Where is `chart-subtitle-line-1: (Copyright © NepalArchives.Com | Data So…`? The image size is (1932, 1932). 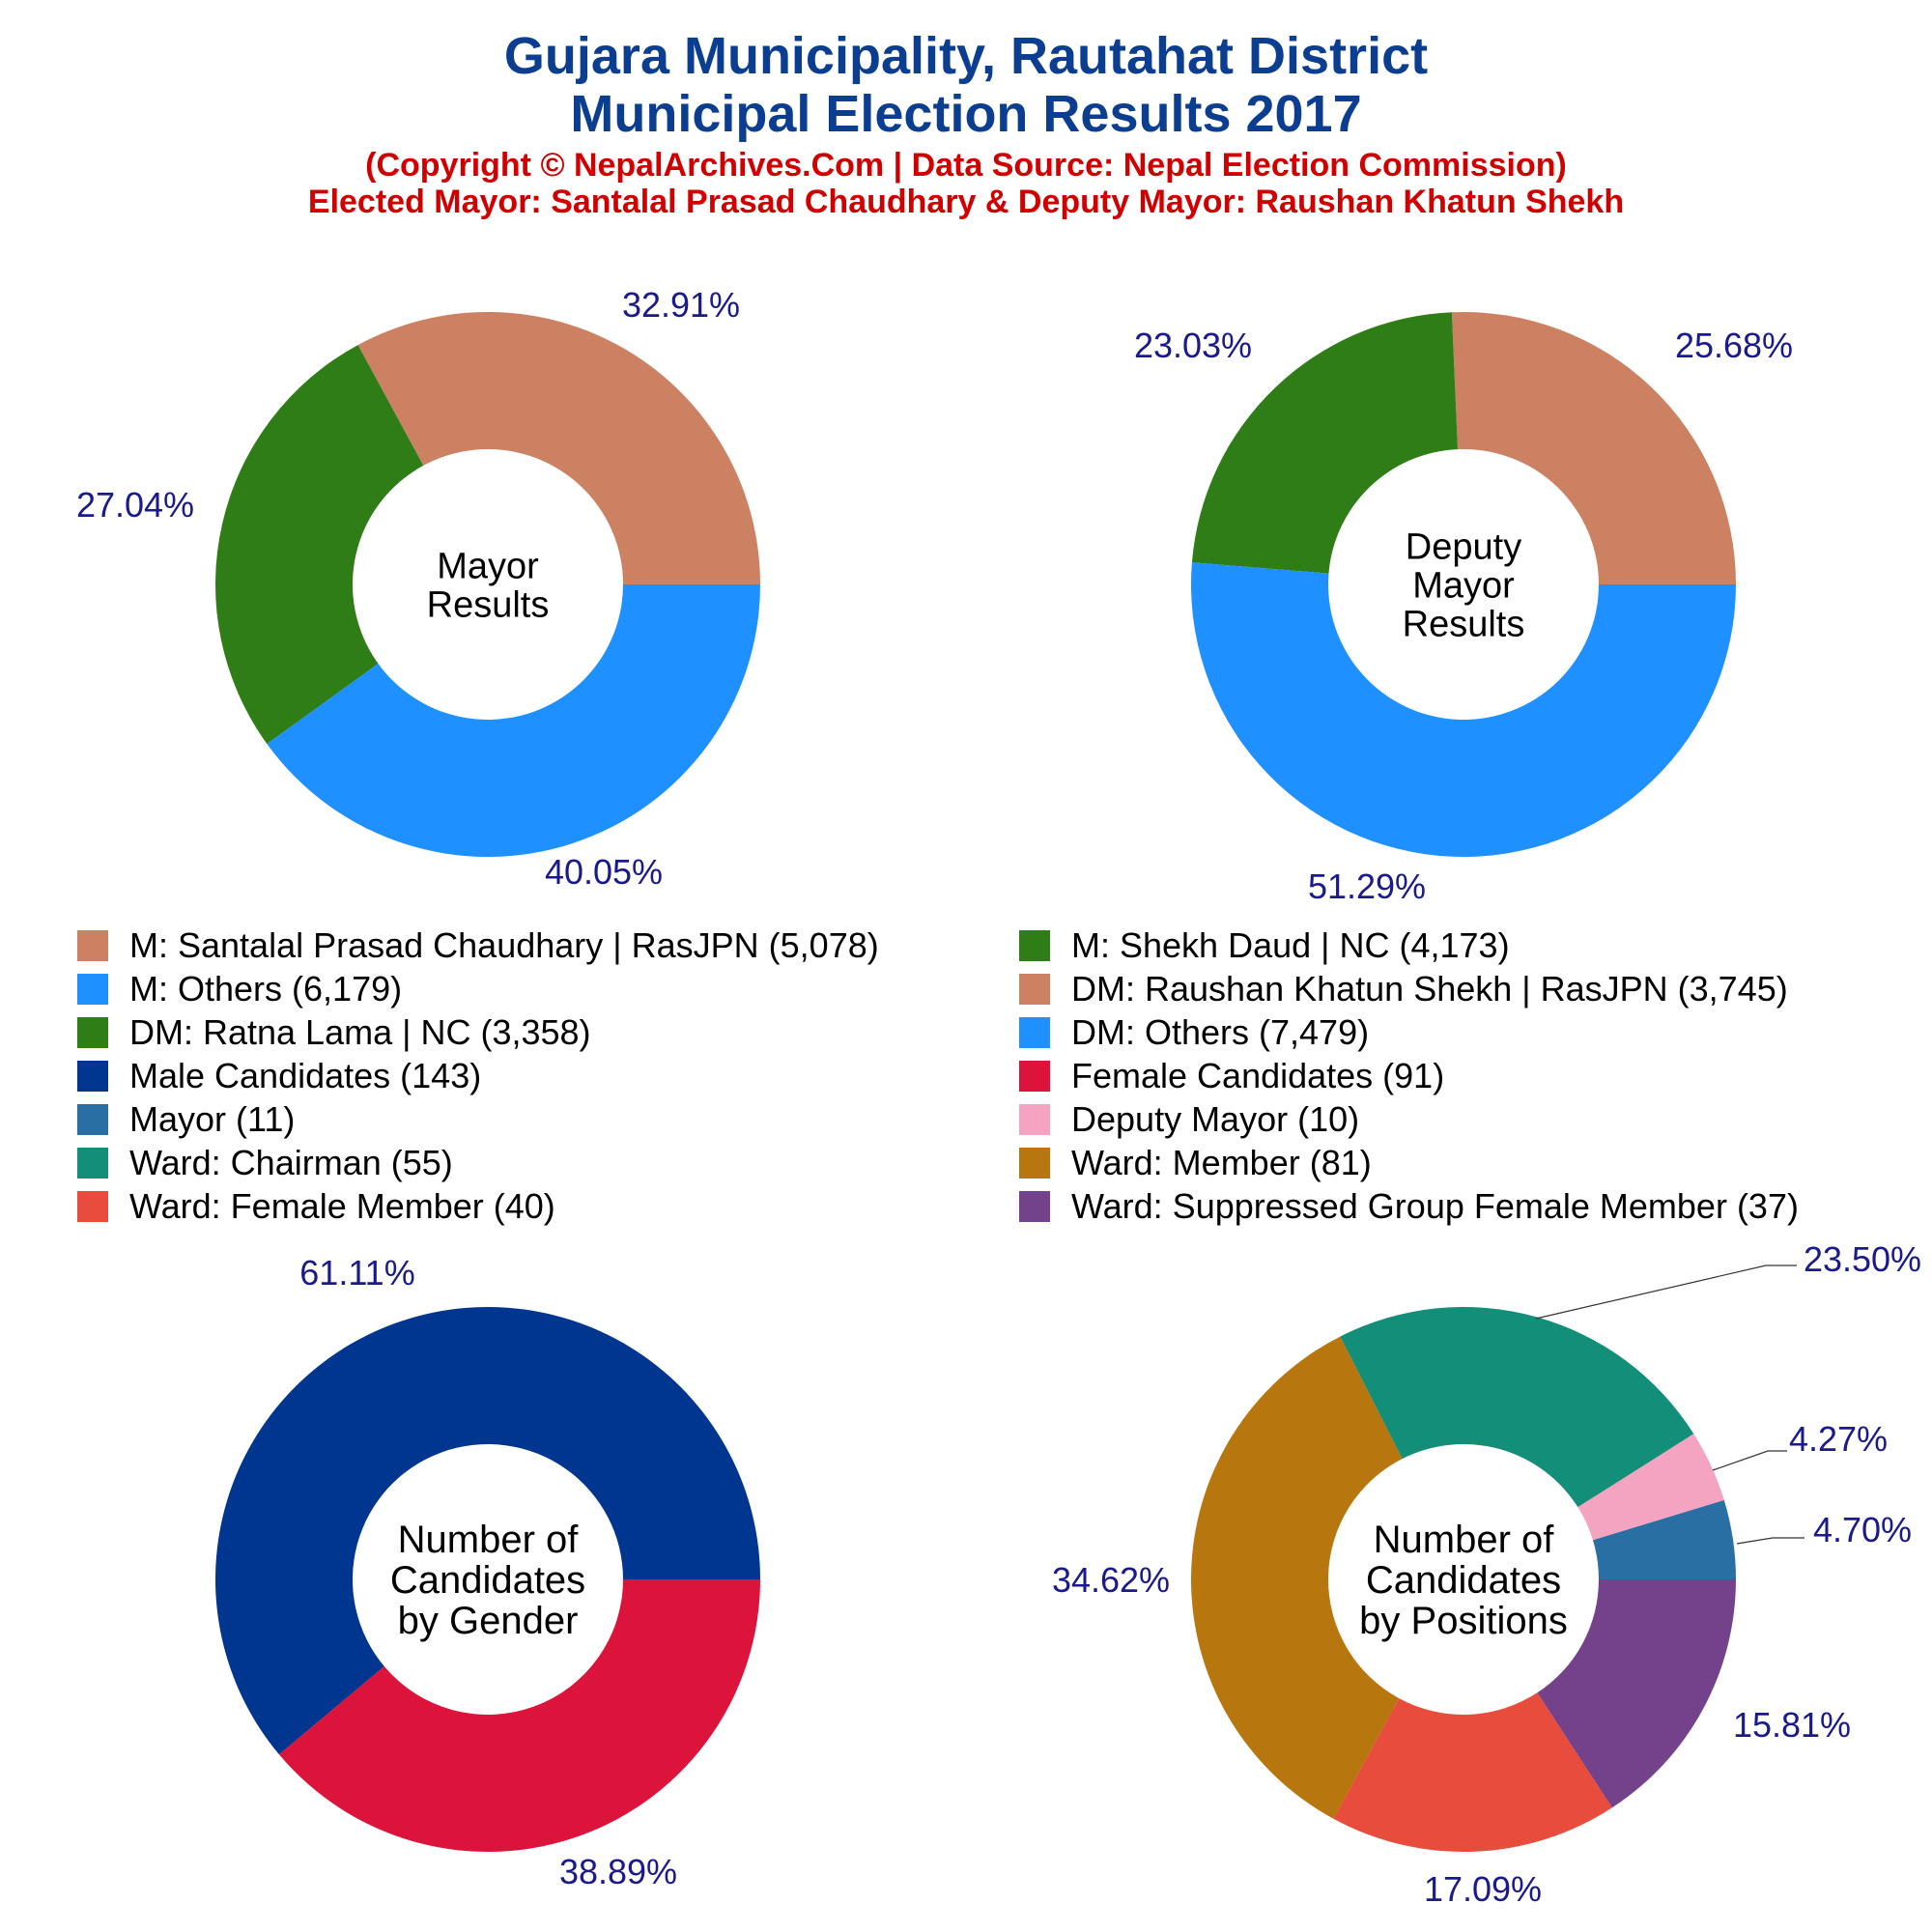
chart-subtitle-line-1: (Copyright © NepalArchives.Com | Data So… is located at coordinates (966, 165).